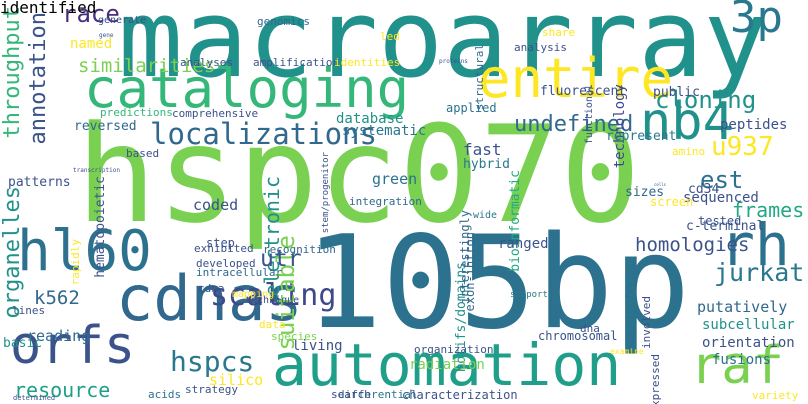 This screenshot has width=808, height=404. Describe the element at coordinates (367, 62) in the screenshot. I see `word: identities` at that location.